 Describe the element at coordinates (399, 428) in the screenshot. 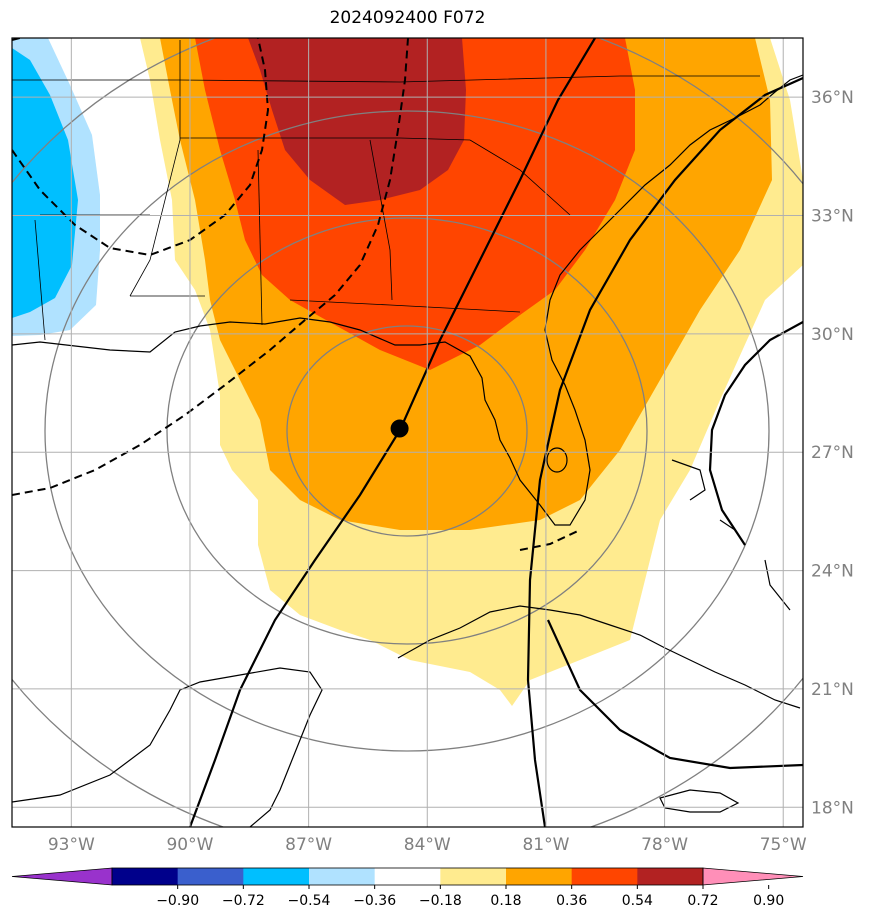

I see `storm-center-marker` at that location.